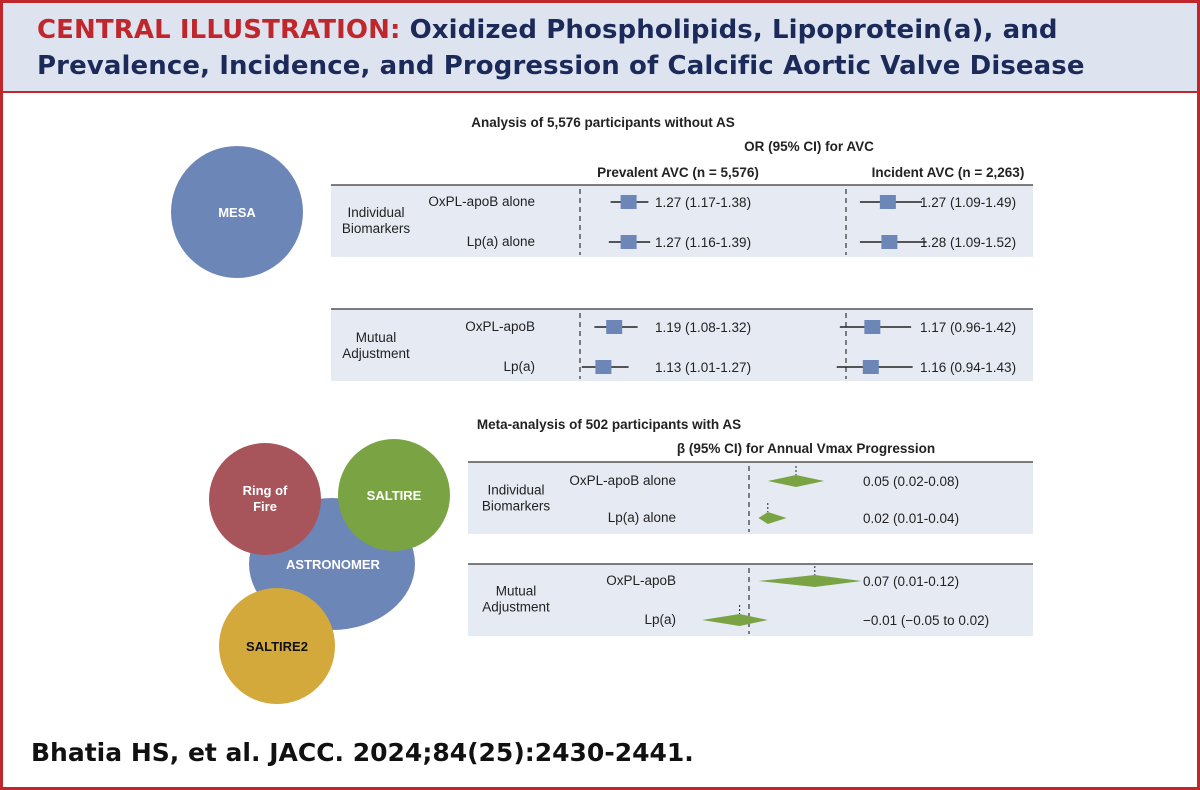  What do you see at coordinates (806, 448) in the screenshot?
I see `measure-label-bottom: β (95% CI) for Annual Vmax Progression` at bounding box center [806, 448].